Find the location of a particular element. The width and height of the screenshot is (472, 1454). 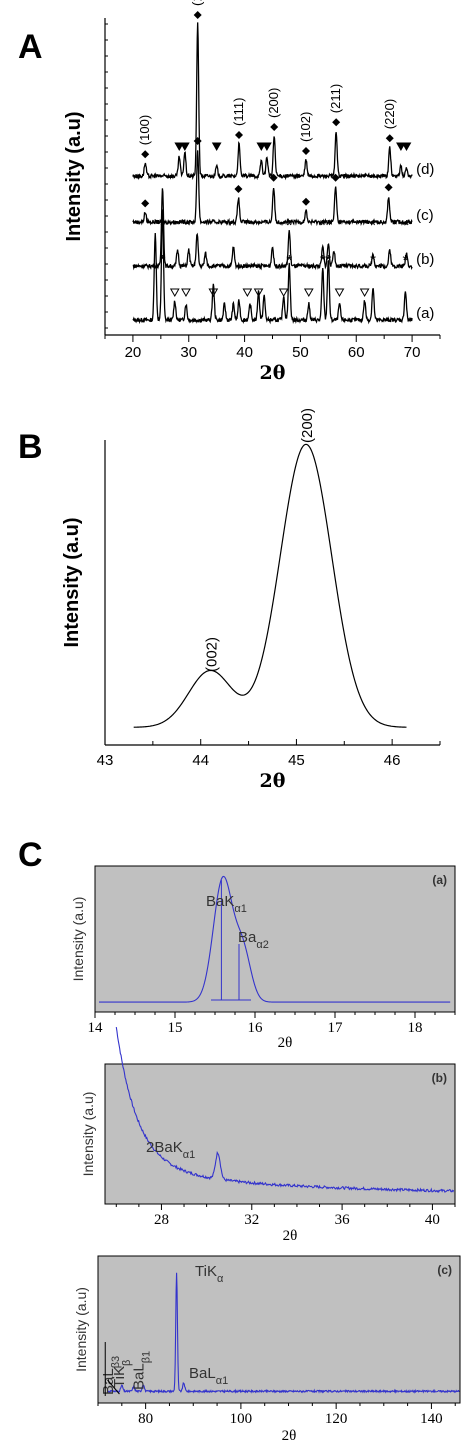

panel-letter-b: B is located at coordinates (30, 447).